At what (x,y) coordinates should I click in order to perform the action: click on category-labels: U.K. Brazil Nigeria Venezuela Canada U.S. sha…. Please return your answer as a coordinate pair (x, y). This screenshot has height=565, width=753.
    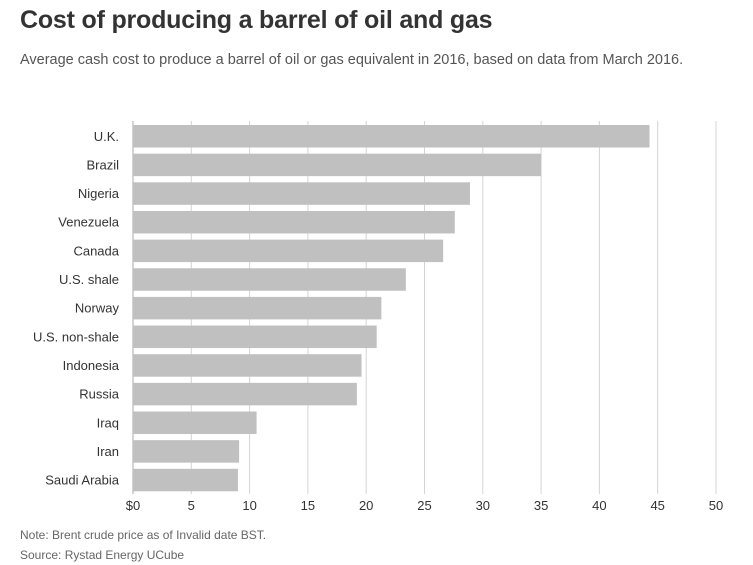
    Looking at the image, I should click on (76, 308).